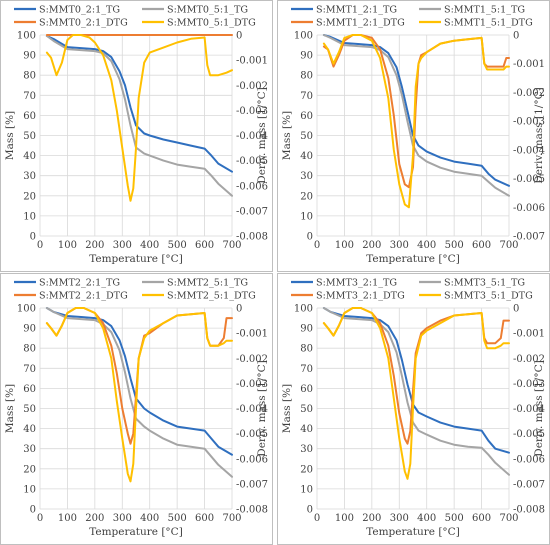  I want to click on legend-label: S:MMT1_5:1_TG, so click(484, 10).